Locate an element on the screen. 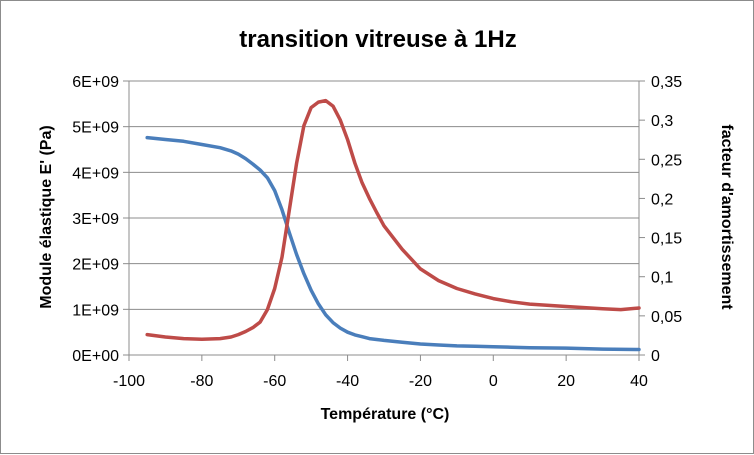 Image resolution: width=754 pixels, height=455 pixels. y-tick-label: 4E+09 is located at coordinates (95, 173).